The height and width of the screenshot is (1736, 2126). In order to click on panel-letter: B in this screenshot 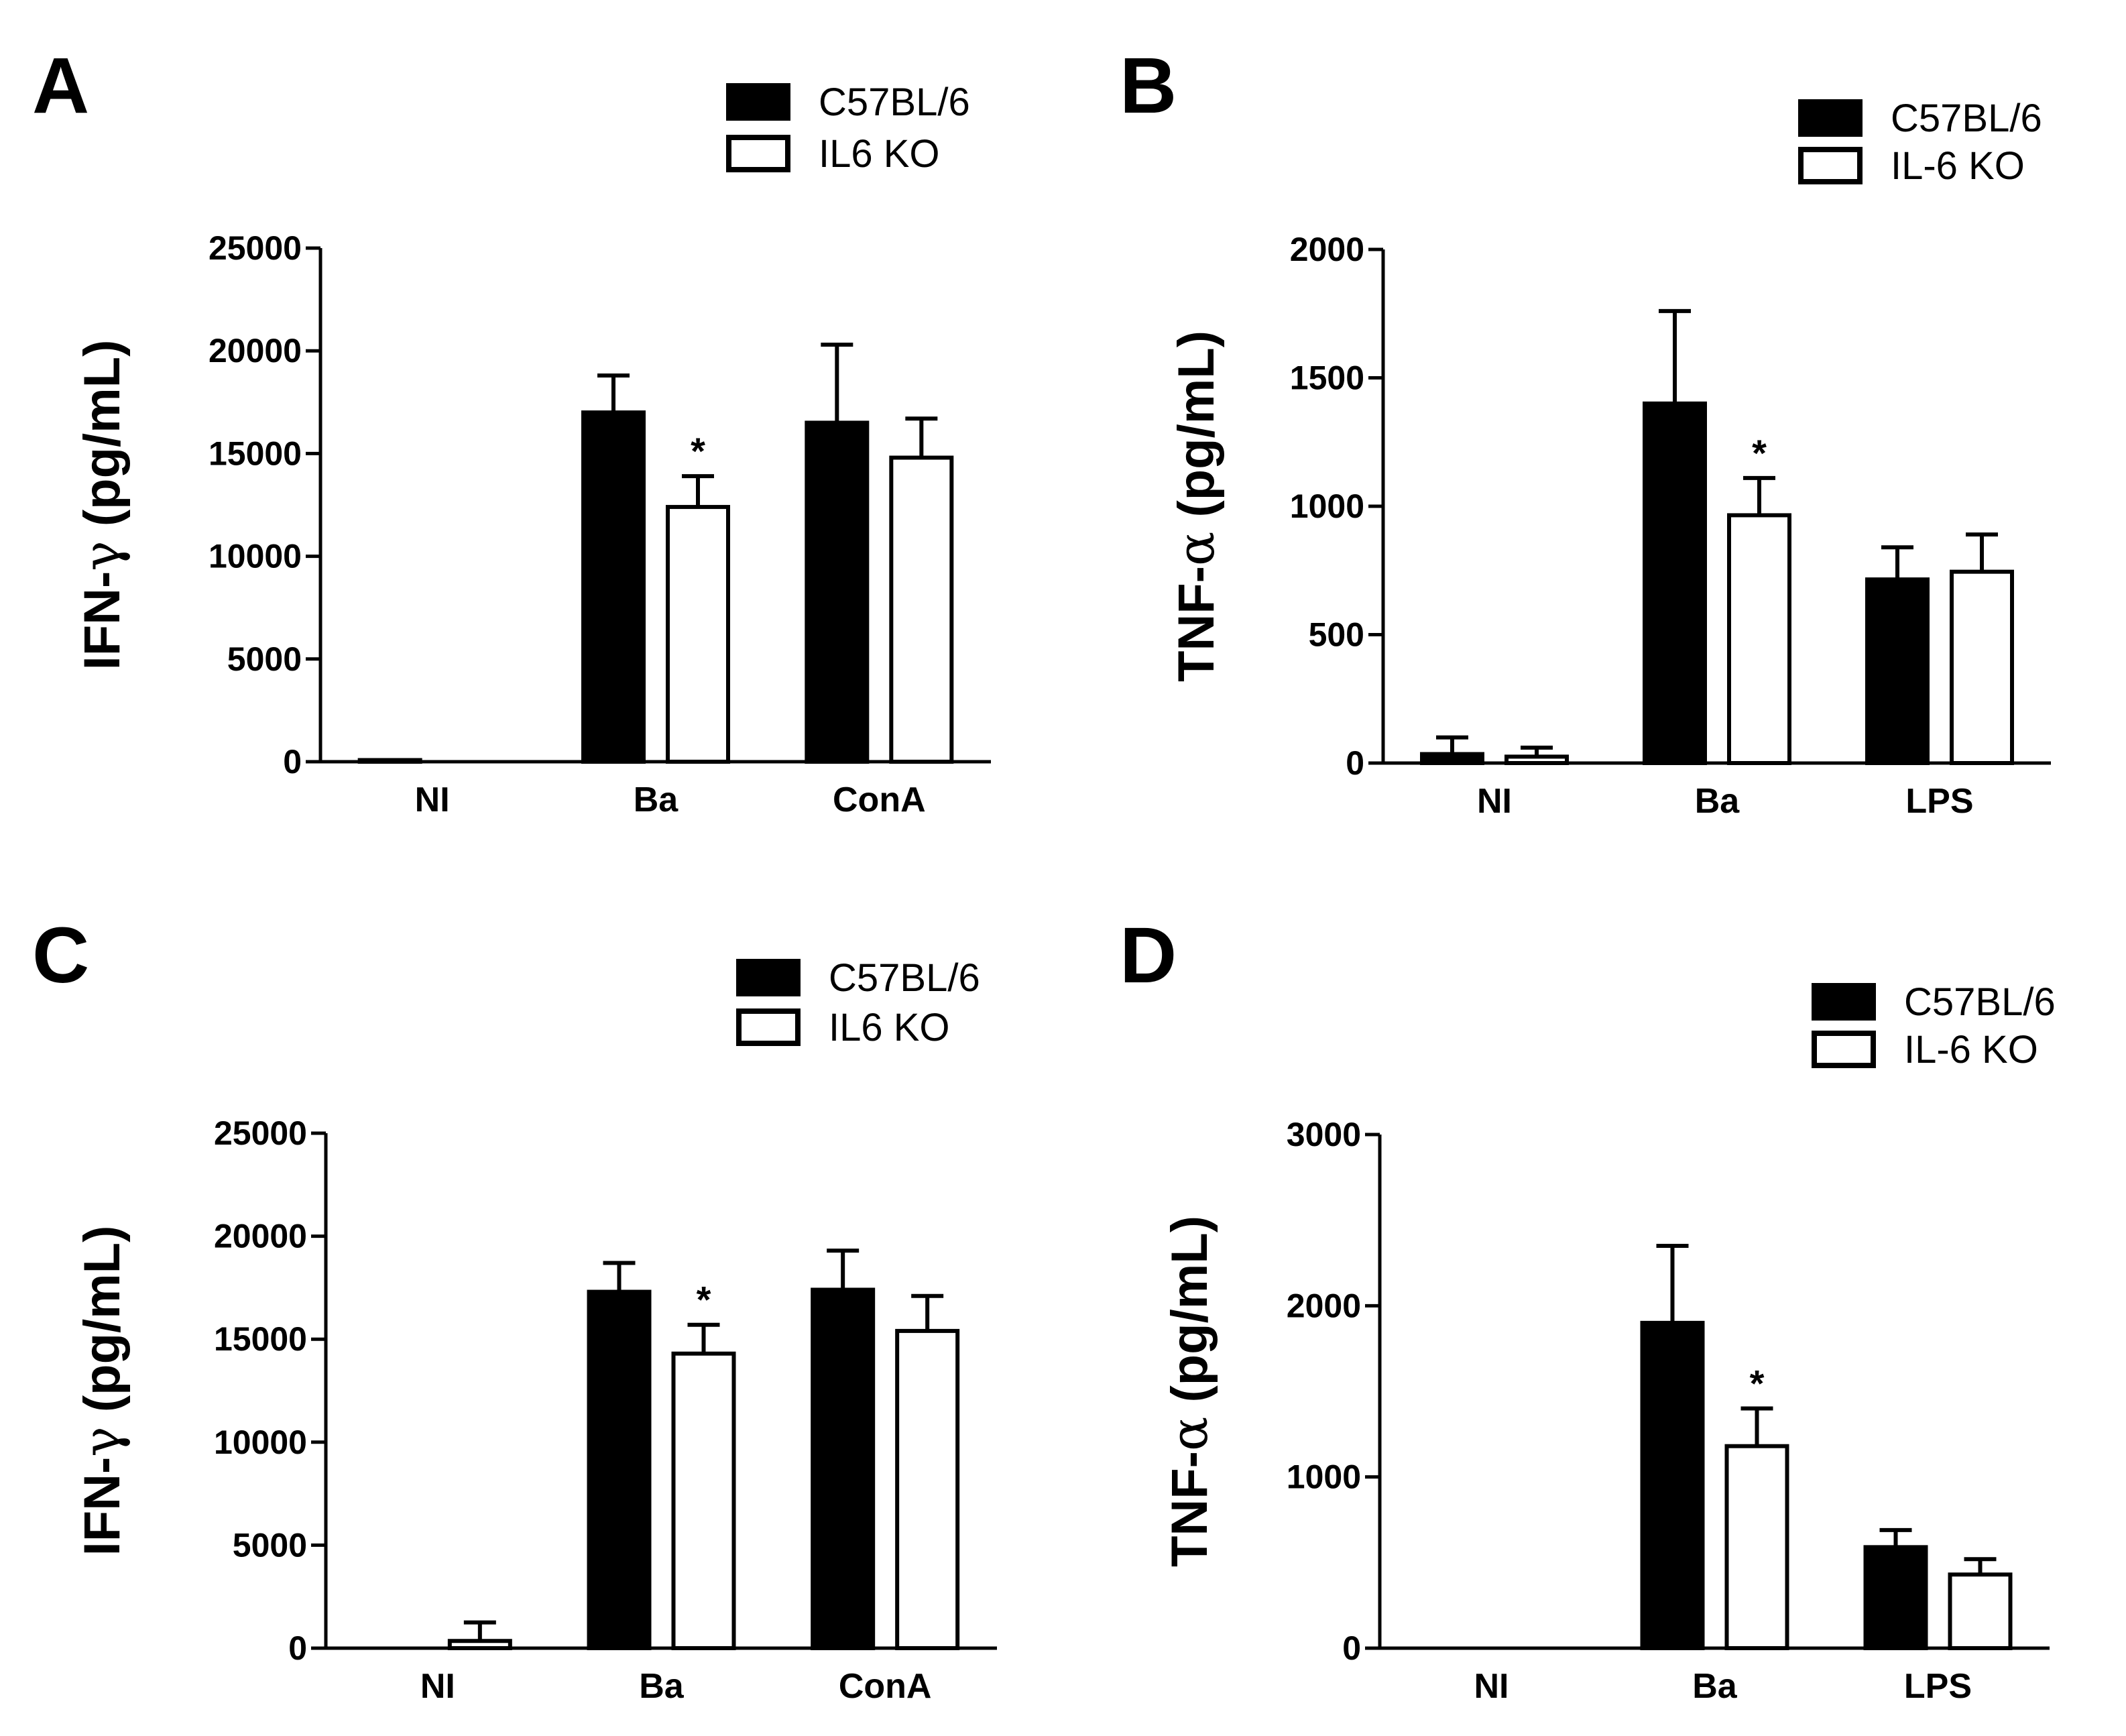, I will do `click(1148, 86)`.